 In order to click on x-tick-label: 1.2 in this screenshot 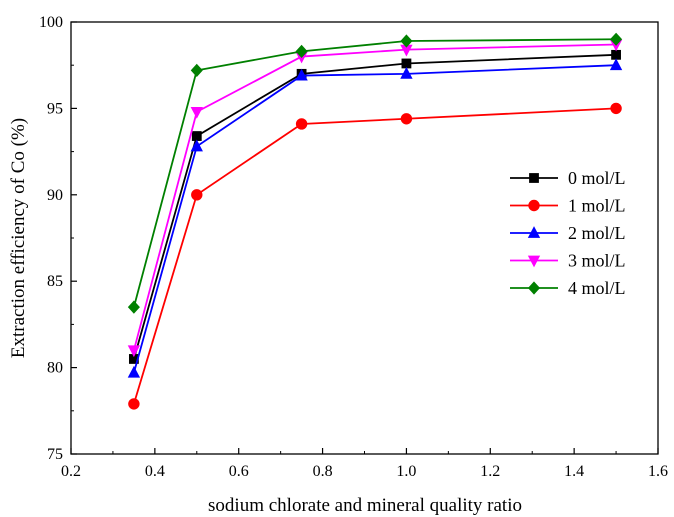, I will do `click(490, 471)`.